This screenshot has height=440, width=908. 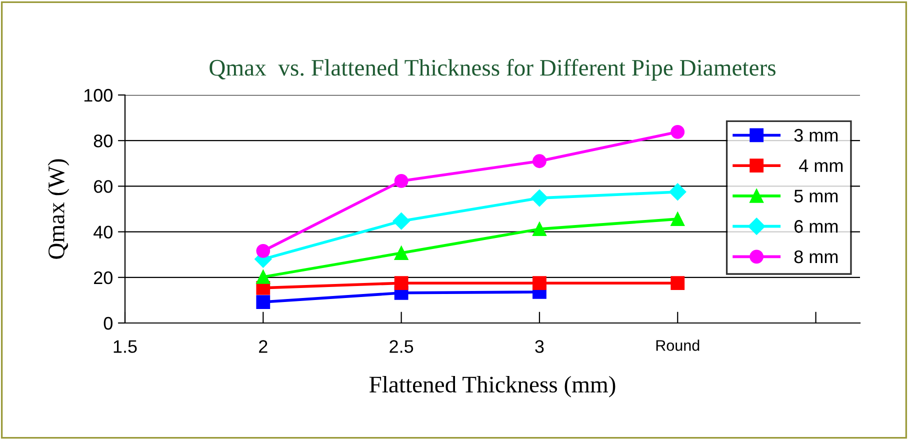 What do you see at coordinates (59, 209) in the screenshot?
I see `y-axis-title: Qmax (W)` at bounding box center [59, 209].